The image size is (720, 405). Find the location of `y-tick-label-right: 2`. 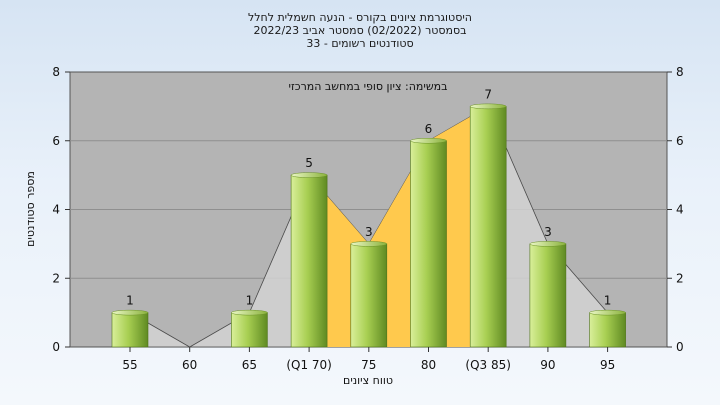

y-tick-label-right: 2 is located at coordinates (680, 278).